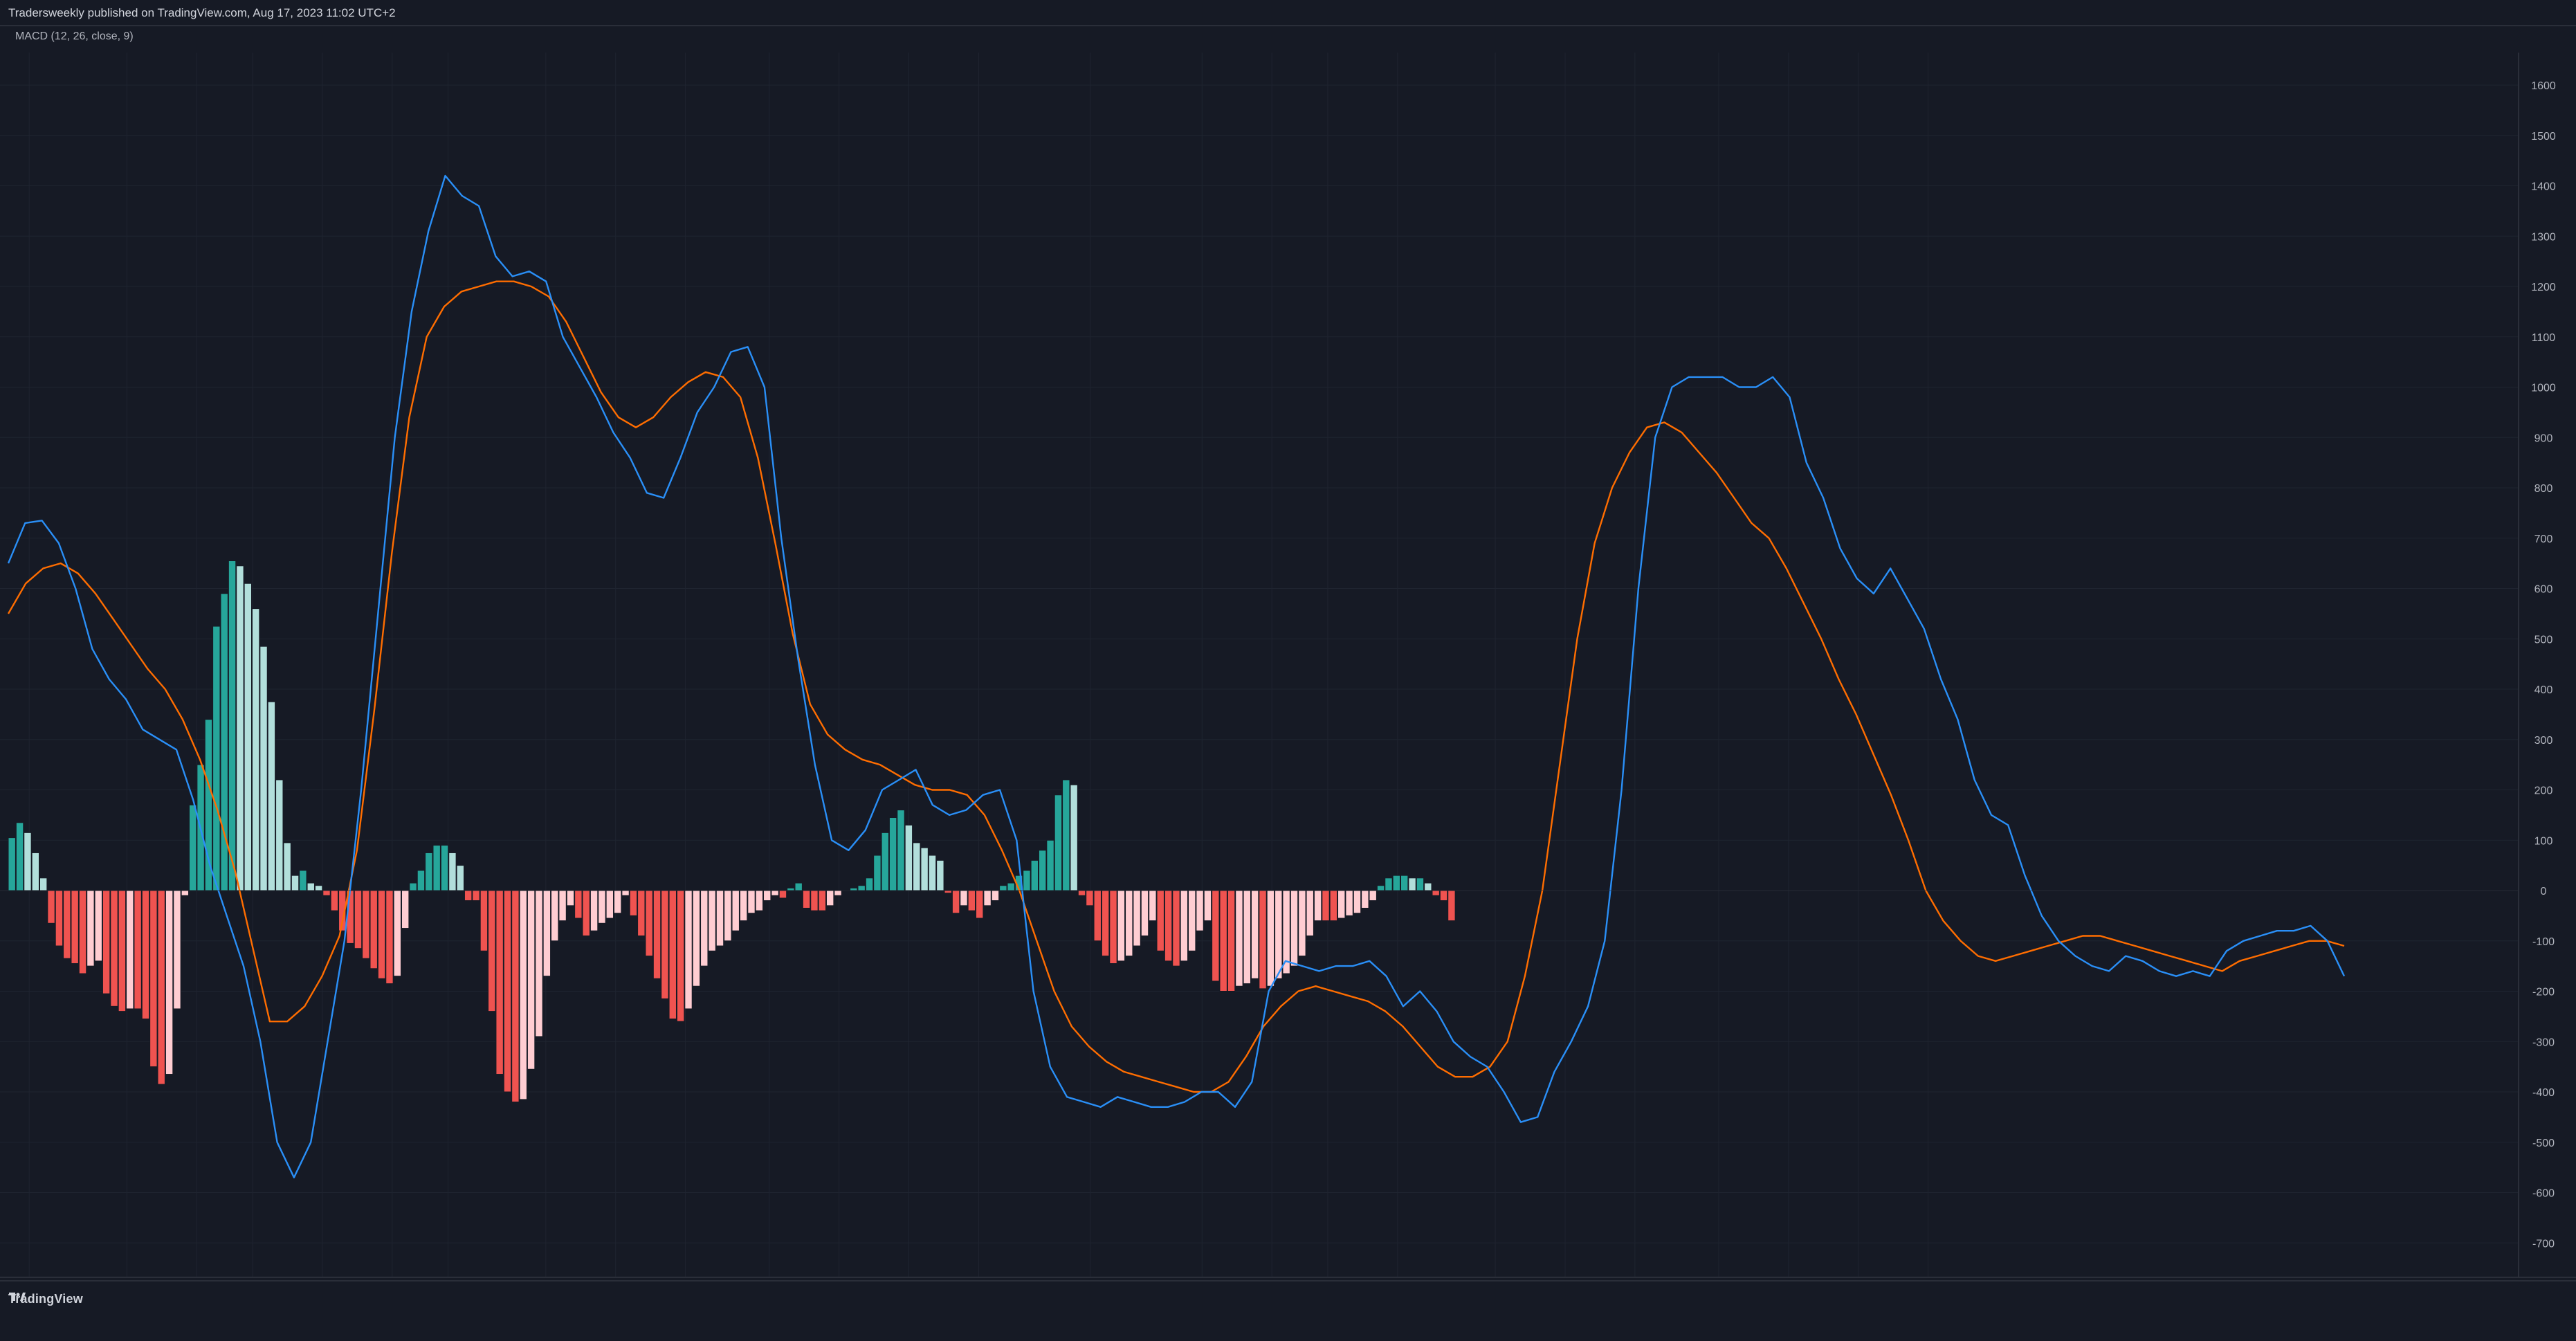 This screenshot has width=2576, height=1341. What do you see at coordinates (2544, 338) in the screenshot?
I see `y-tick-label: 1100` at bounding box center [2544, 338].